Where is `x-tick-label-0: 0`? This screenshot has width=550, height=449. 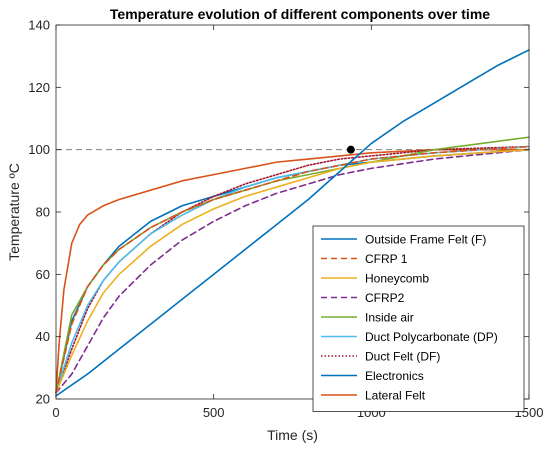
x-tick-label-0: 0 is located at coordinates (55, 412).